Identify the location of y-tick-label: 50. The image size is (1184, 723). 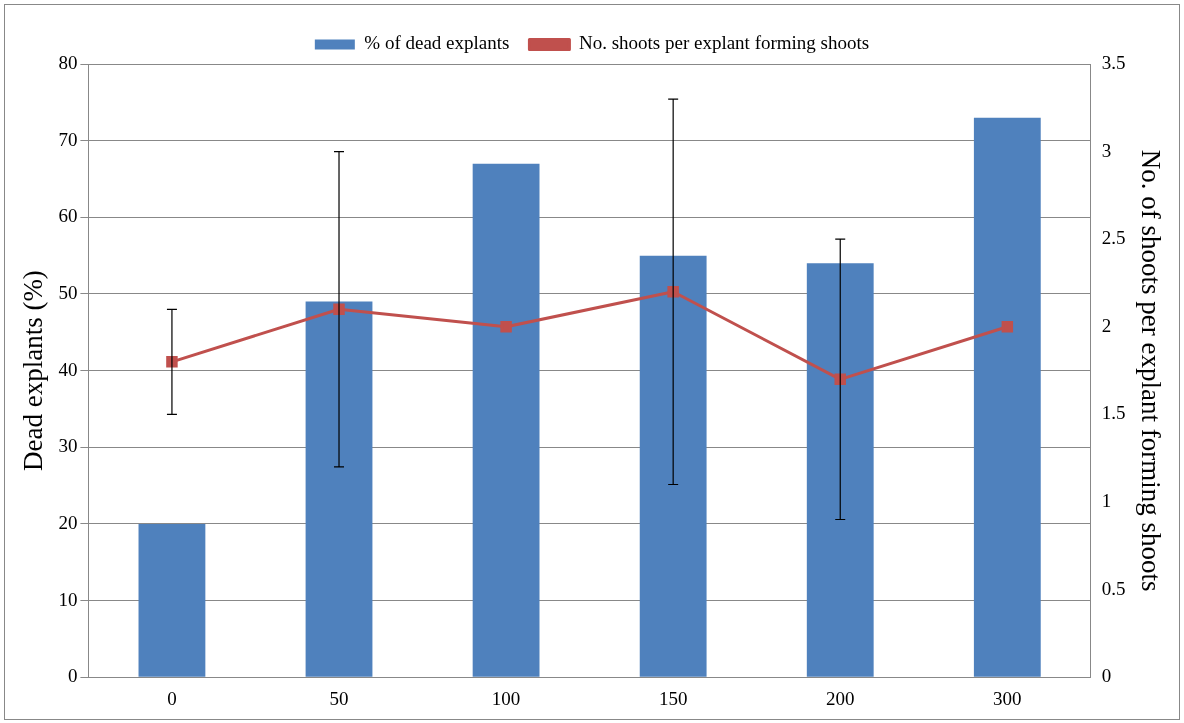
(68, 292).